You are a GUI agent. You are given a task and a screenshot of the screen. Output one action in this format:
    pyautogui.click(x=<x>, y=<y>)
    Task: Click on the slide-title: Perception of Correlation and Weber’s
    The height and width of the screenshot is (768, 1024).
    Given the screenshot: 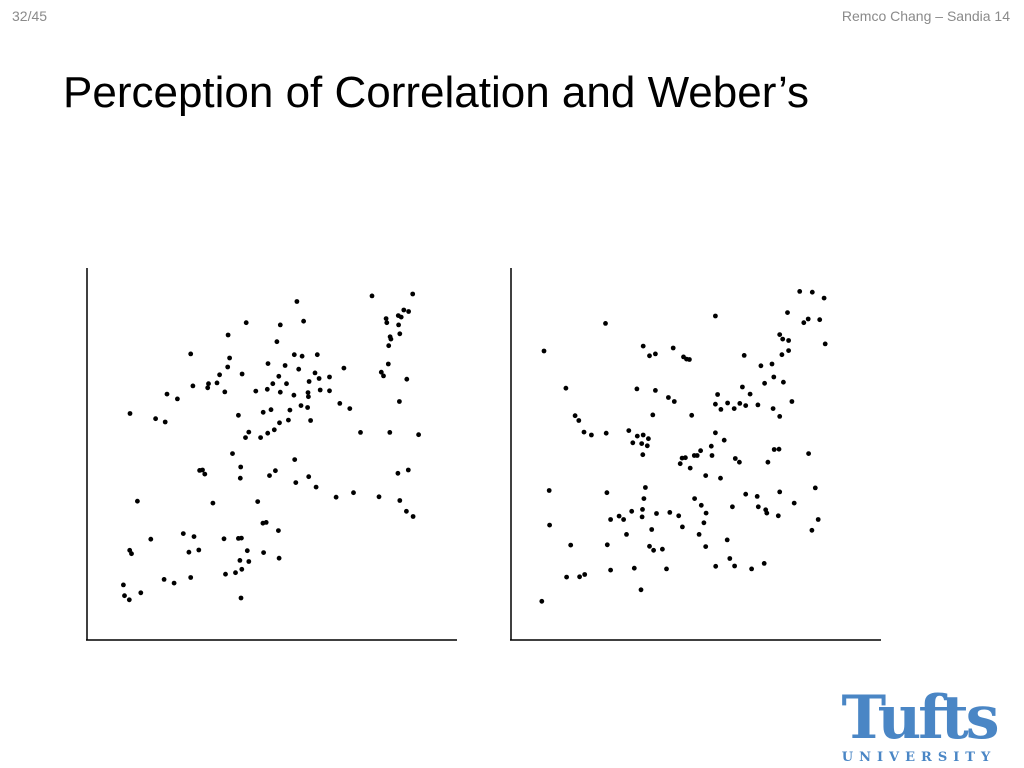 What is the action you would take?
    pyautogui.click(x=436, y=92)
    